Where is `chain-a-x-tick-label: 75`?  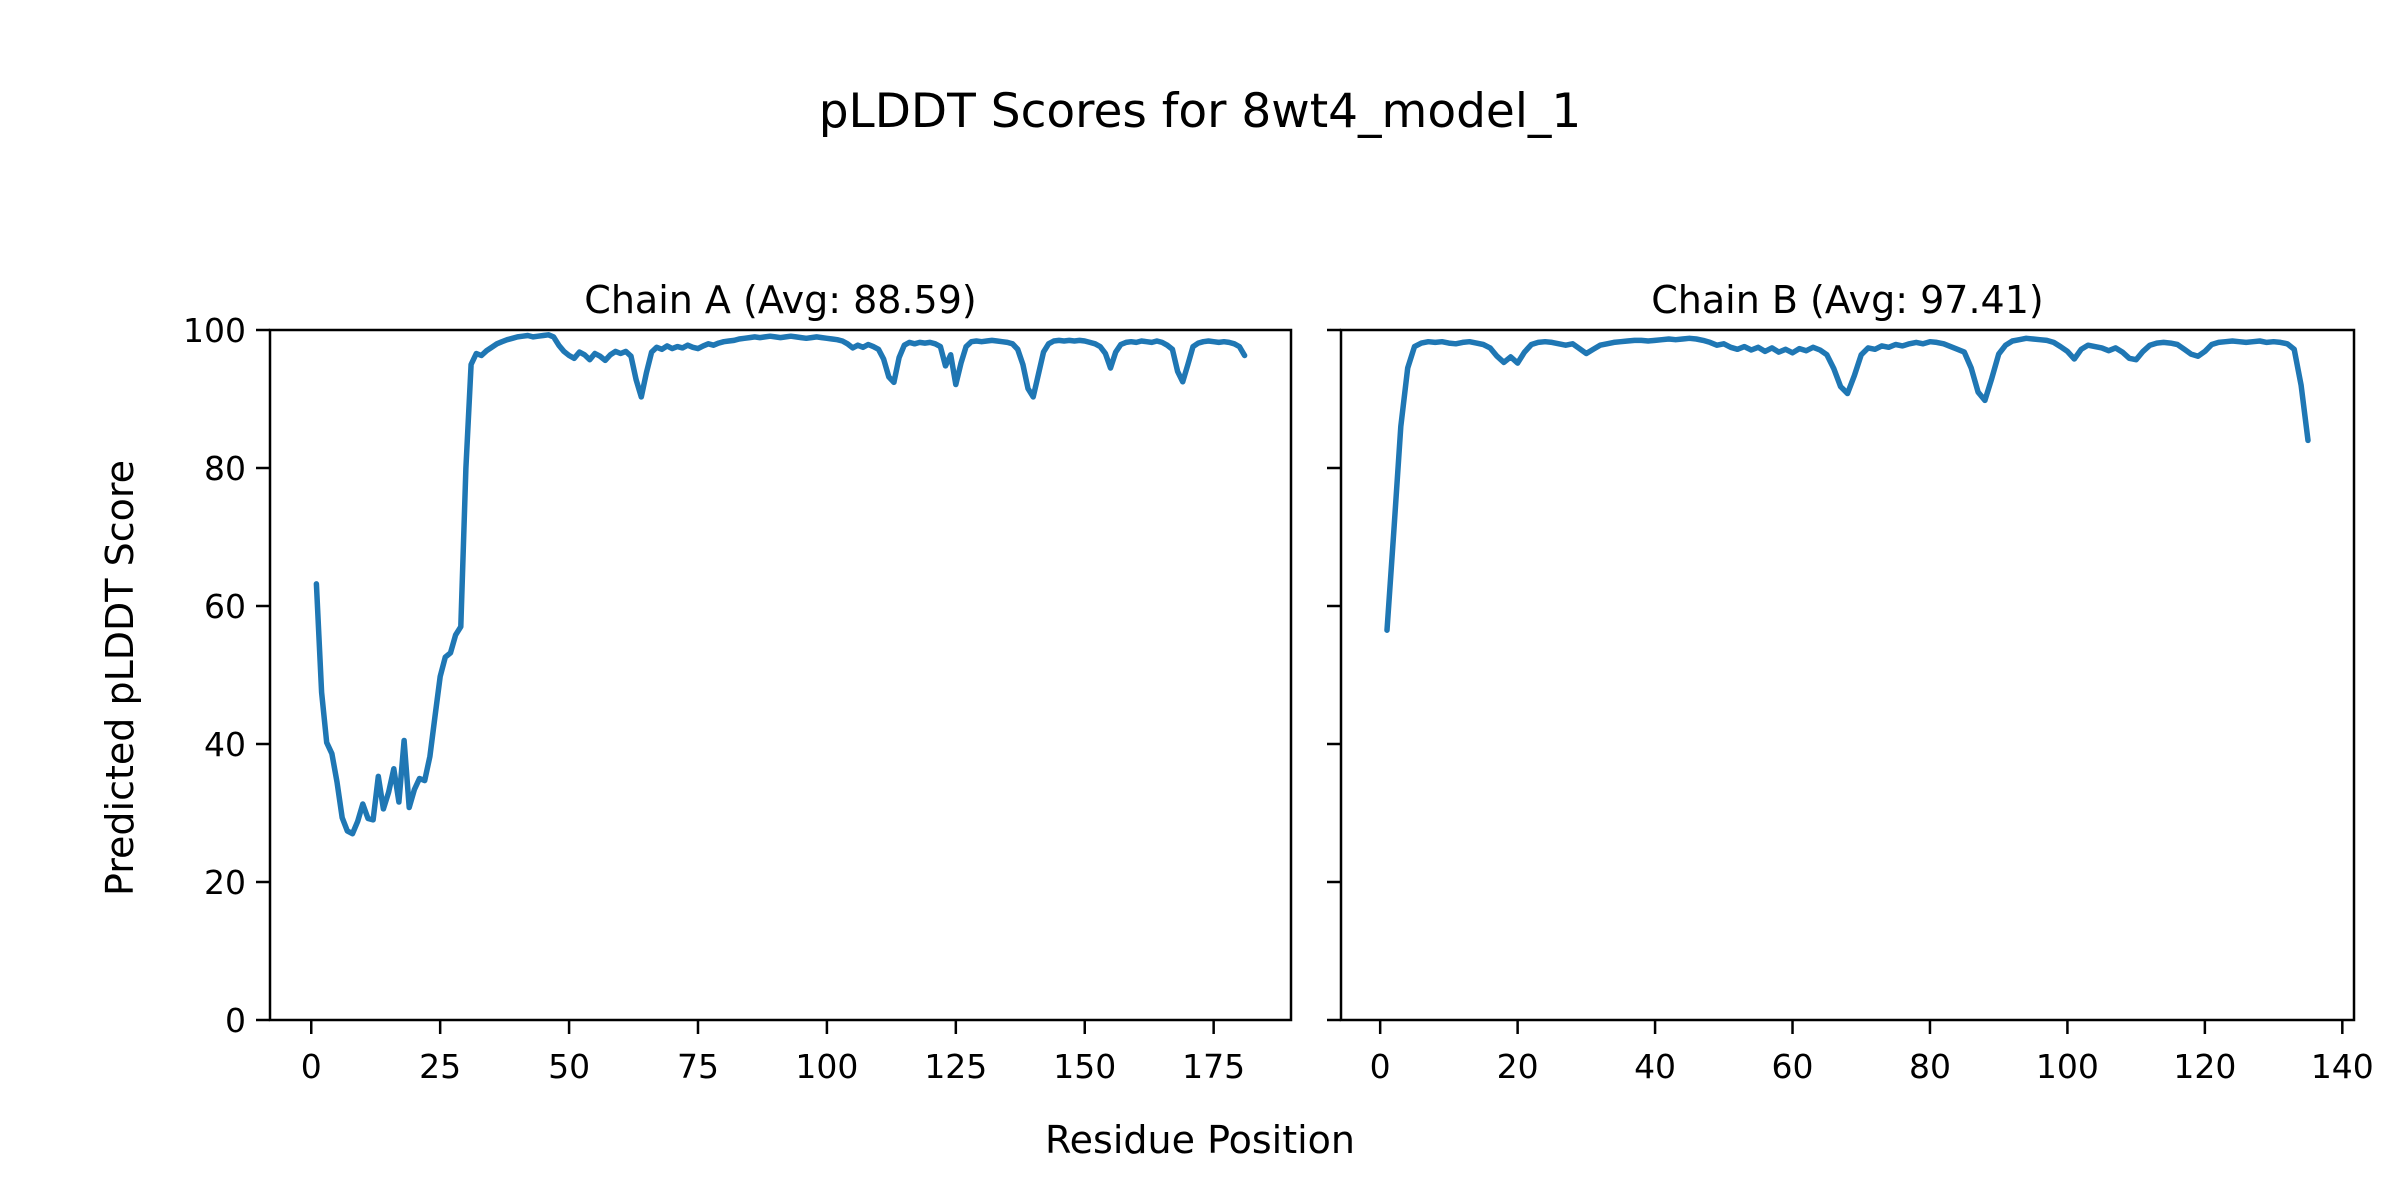 chain-a-x-tick-label: 75 is located at coordinates (698, 1066).